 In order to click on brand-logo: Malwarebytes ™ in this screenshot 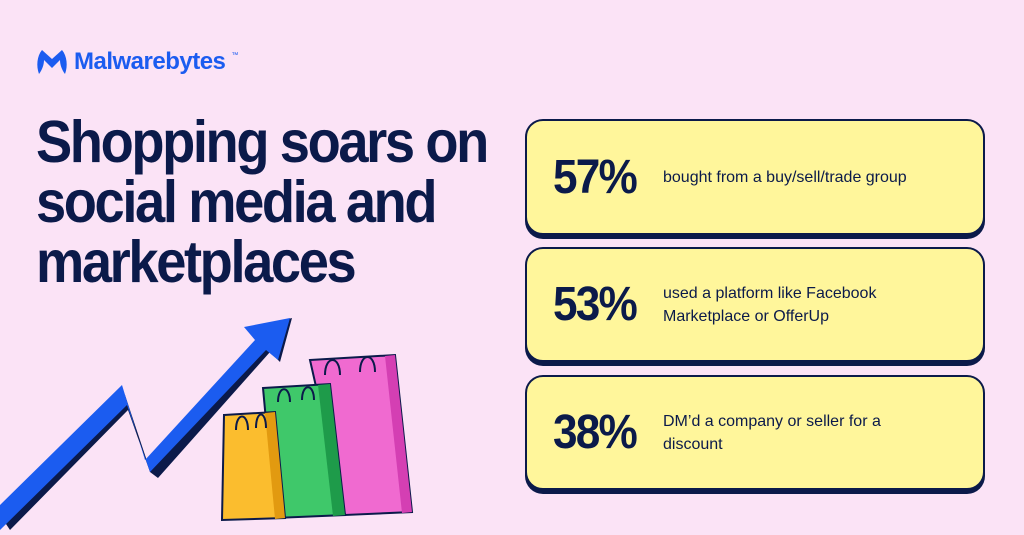, I will do `click(137, 62)`.